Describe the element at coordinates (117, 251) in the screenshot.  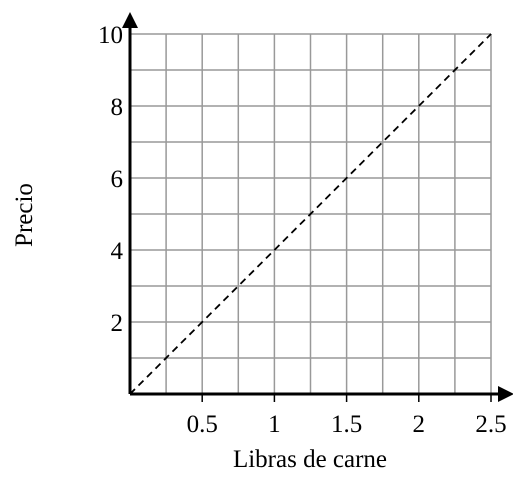
I see `y-tick-label: 4` at that location.